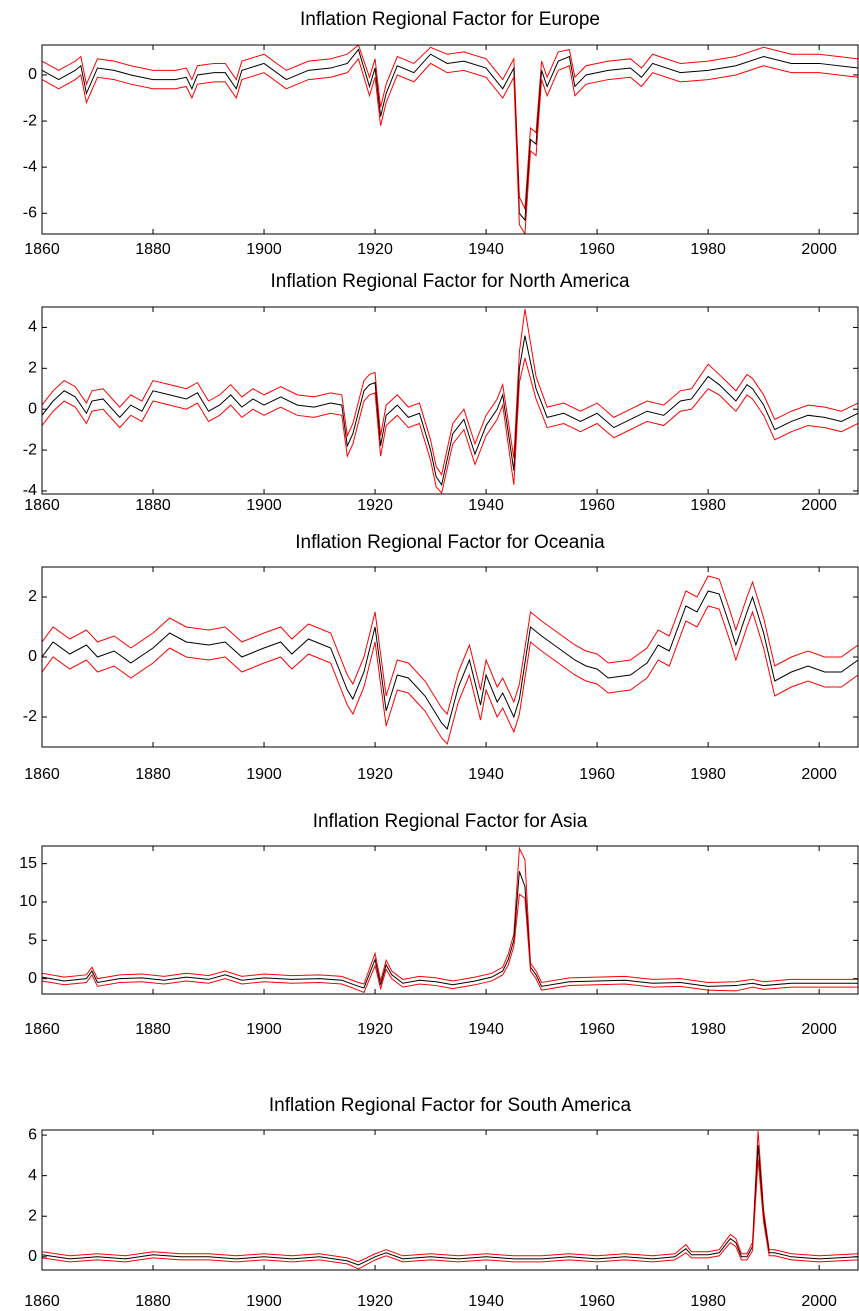 The width and height of the screenshot is (859, 1311). What do you see at coordinates (450, 821) in the screenshot?
I see `panel-title: Inflation Regional Factor for Asia` at bounding box center [450, 821].